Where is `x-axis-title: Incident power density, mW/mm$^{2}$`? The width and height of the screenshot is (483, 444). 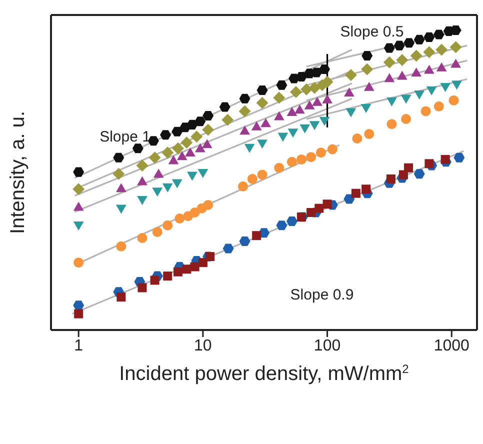 x-axis-title: Incident power density, mW/mm$^{2}$ is located at coordinates (264, 373).